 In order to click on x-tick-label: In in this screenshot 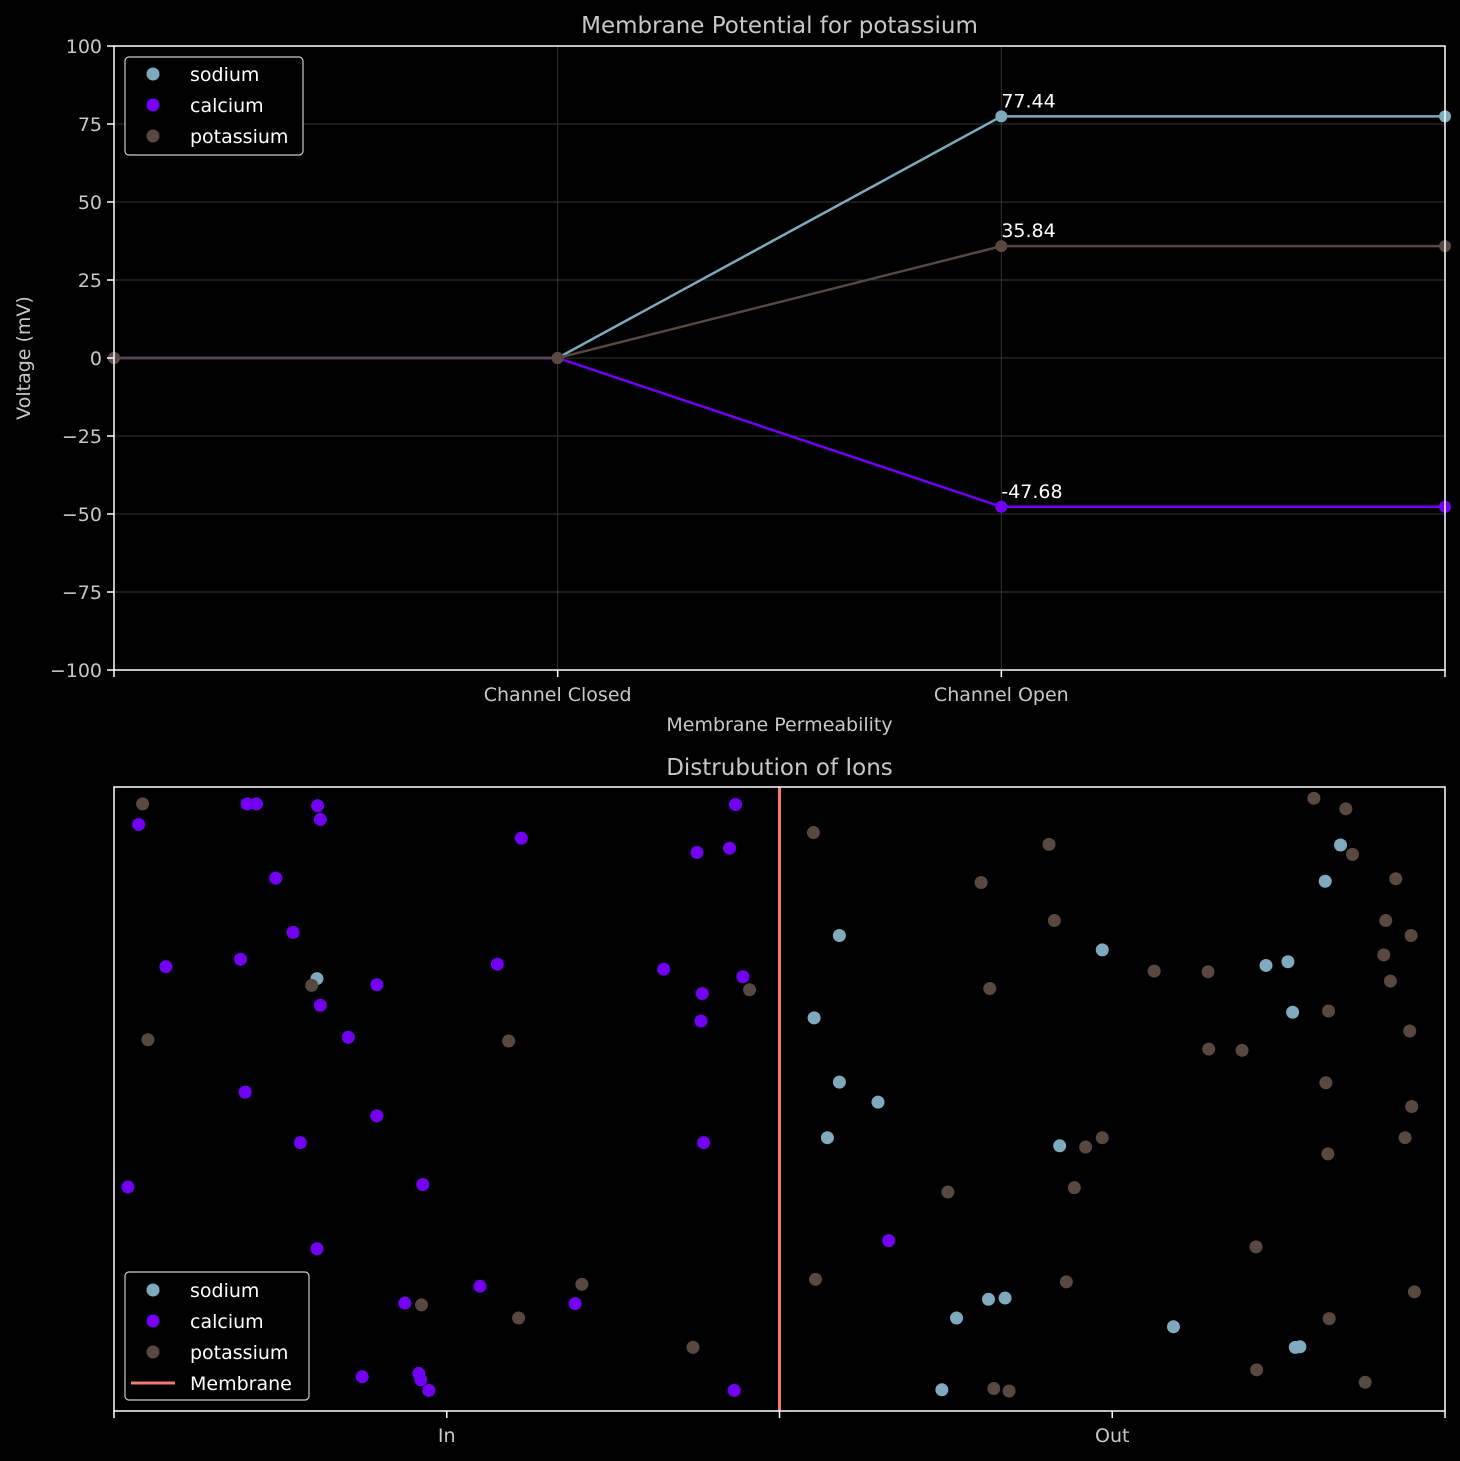, I will do `click(447, 1436)`.